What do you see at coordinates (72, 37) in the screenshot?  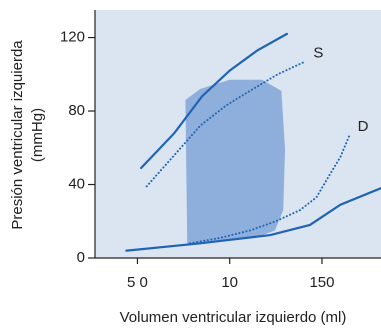 I see `y-tick-label: 120` at bounding box center [72, 37].